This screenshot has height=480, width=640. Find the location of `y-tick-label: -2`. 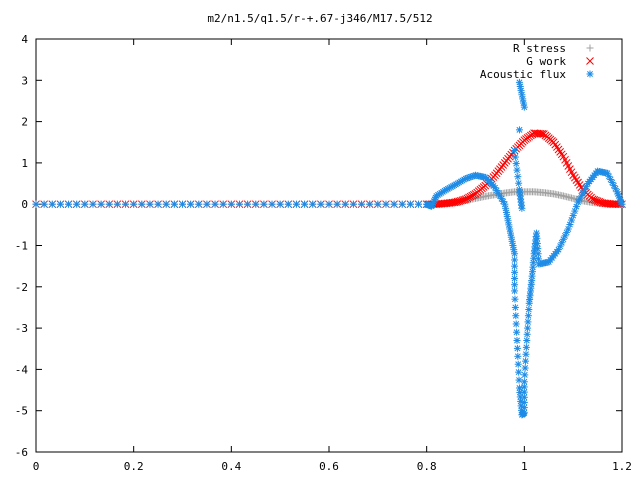

y-tick-label: -2 is located at coordinates (21, 287).